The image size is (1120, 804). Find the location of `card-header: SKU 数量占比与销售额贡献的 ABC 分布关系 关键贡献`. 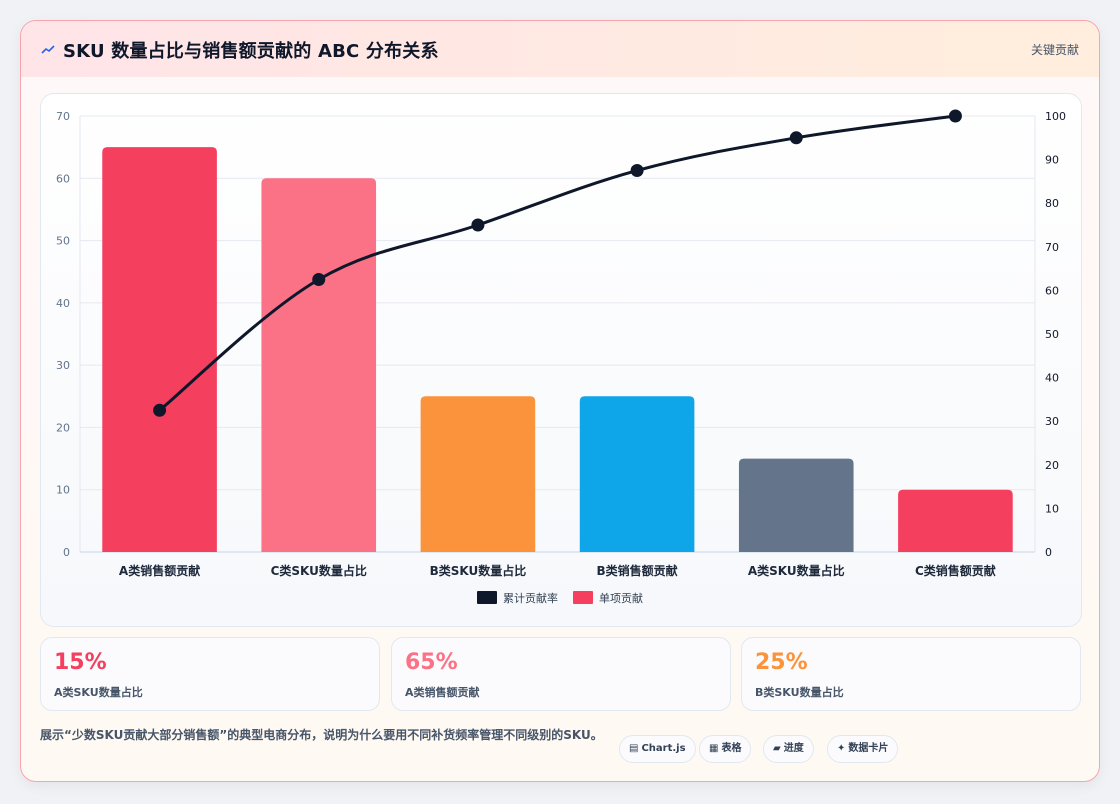

card-header: SKU 数量占比与销售额贡献的 ABC 分布关系 关键贡献 is located at coordinates (560, 49).